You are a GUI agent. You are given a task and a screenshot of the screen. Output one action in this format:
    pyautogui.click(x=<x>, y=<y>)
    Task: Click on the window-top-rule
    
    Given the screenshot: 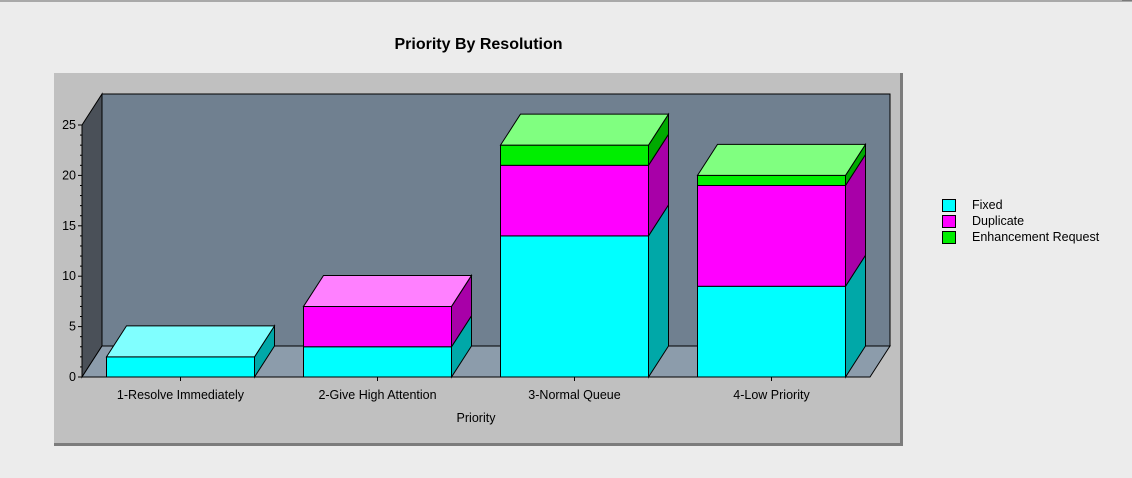 What is the action you would take?
    pyautogui.click(x=566, y=1)
    